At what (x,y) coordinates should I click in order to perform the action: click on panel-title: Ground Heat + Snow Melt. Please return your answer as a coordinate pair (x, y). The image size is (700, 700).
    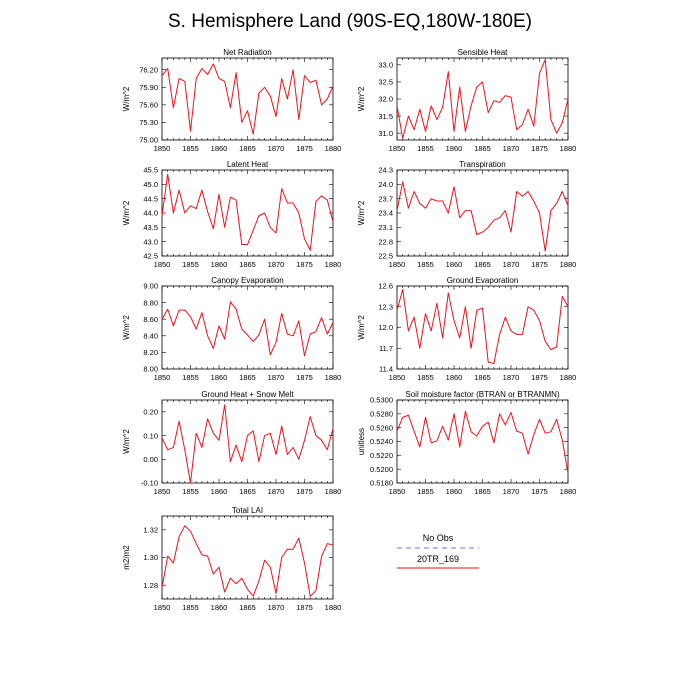
    Looking at the image, I should click on (247, 394).